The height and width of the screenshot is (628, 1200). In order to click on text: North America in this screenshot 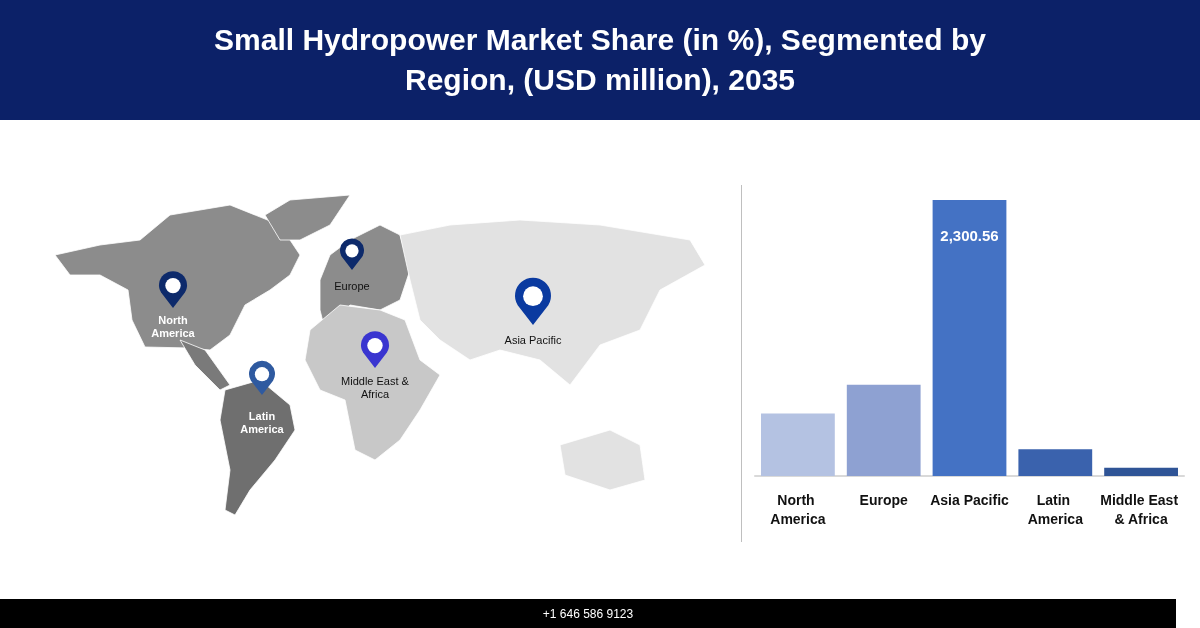, I will do `click(173, 326)`.